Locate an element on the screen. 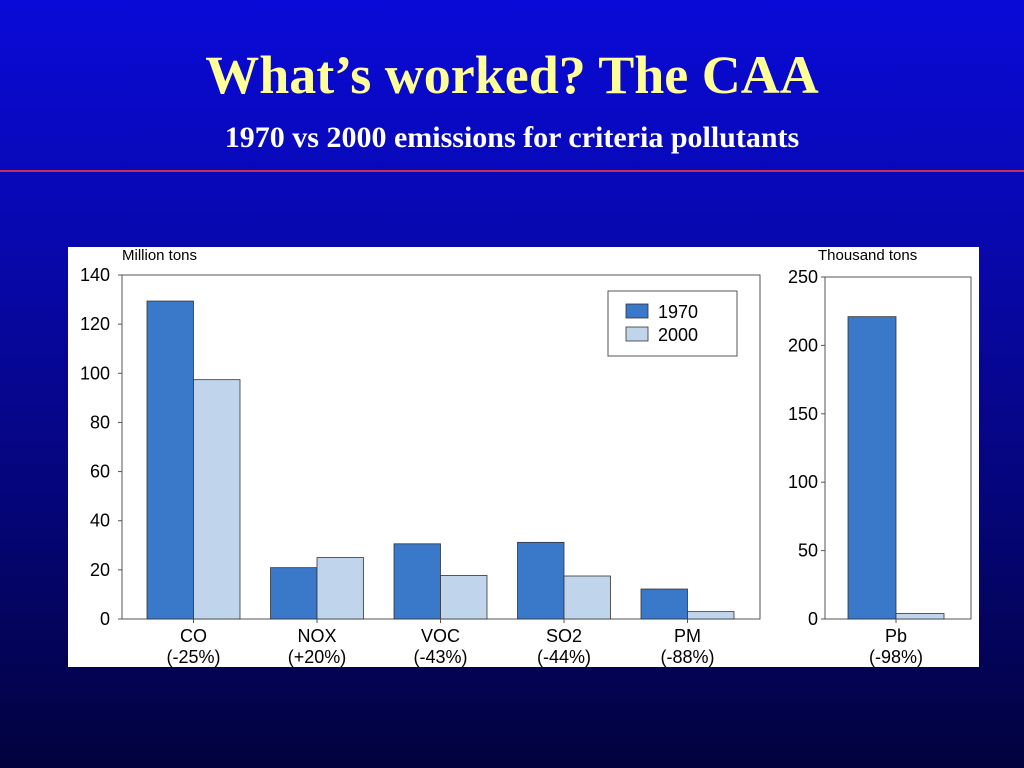 The image size is (1024, 768). left-bar-pm-1970 is located at coordinates (664, 604).